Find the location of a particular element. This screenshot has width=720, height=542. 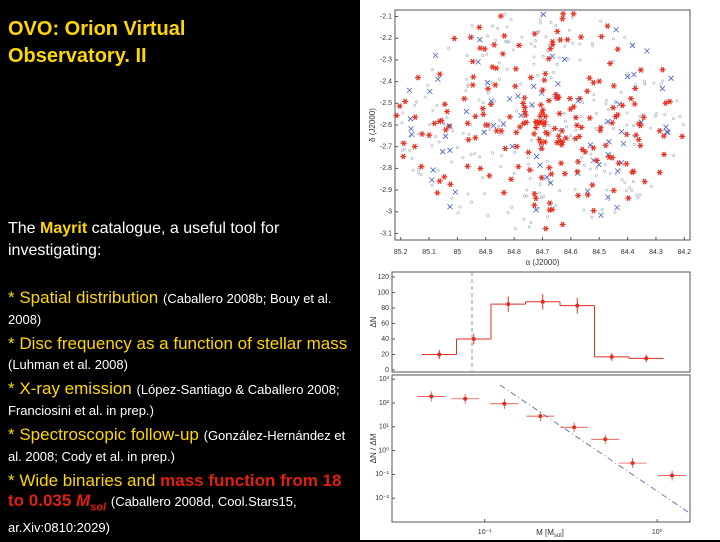

x-tick-label: 84.8 is located at coordinates (514, 252).